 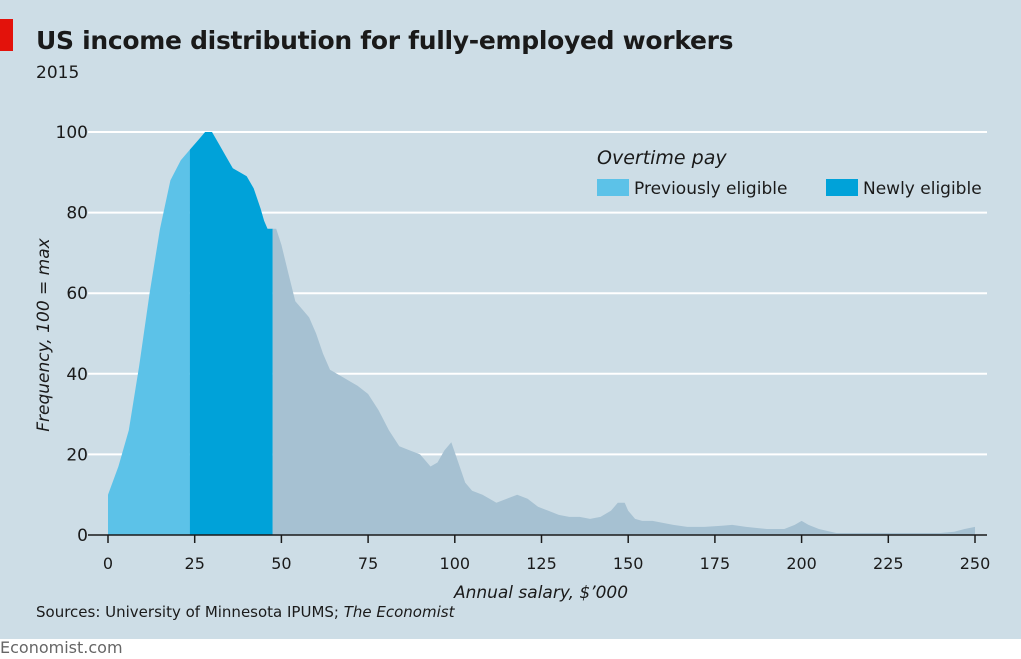 What do you see at coordinates (82, 536) in the screenshot?
I see `y-tick-label: 0` at bounding box center [82, 536].